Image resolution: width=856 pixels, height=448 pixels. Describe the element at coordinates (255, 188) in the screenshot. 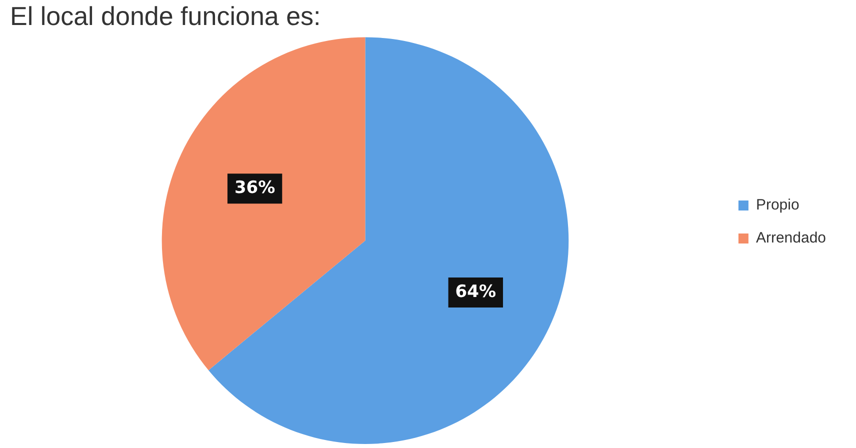

I see `data-label: 36%` at that location.